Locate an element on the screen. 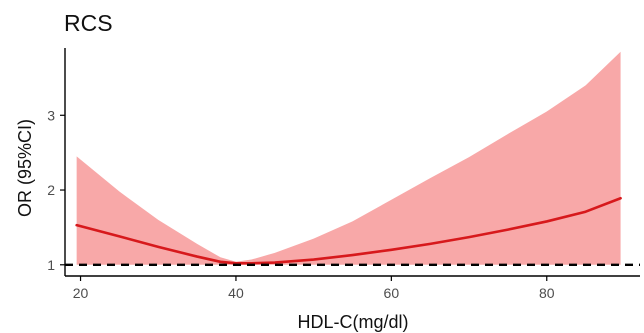 Image resolution: width=644 pixels, height=333 pixels. y-tick-label: 2 is located at coordinates (51, 190).